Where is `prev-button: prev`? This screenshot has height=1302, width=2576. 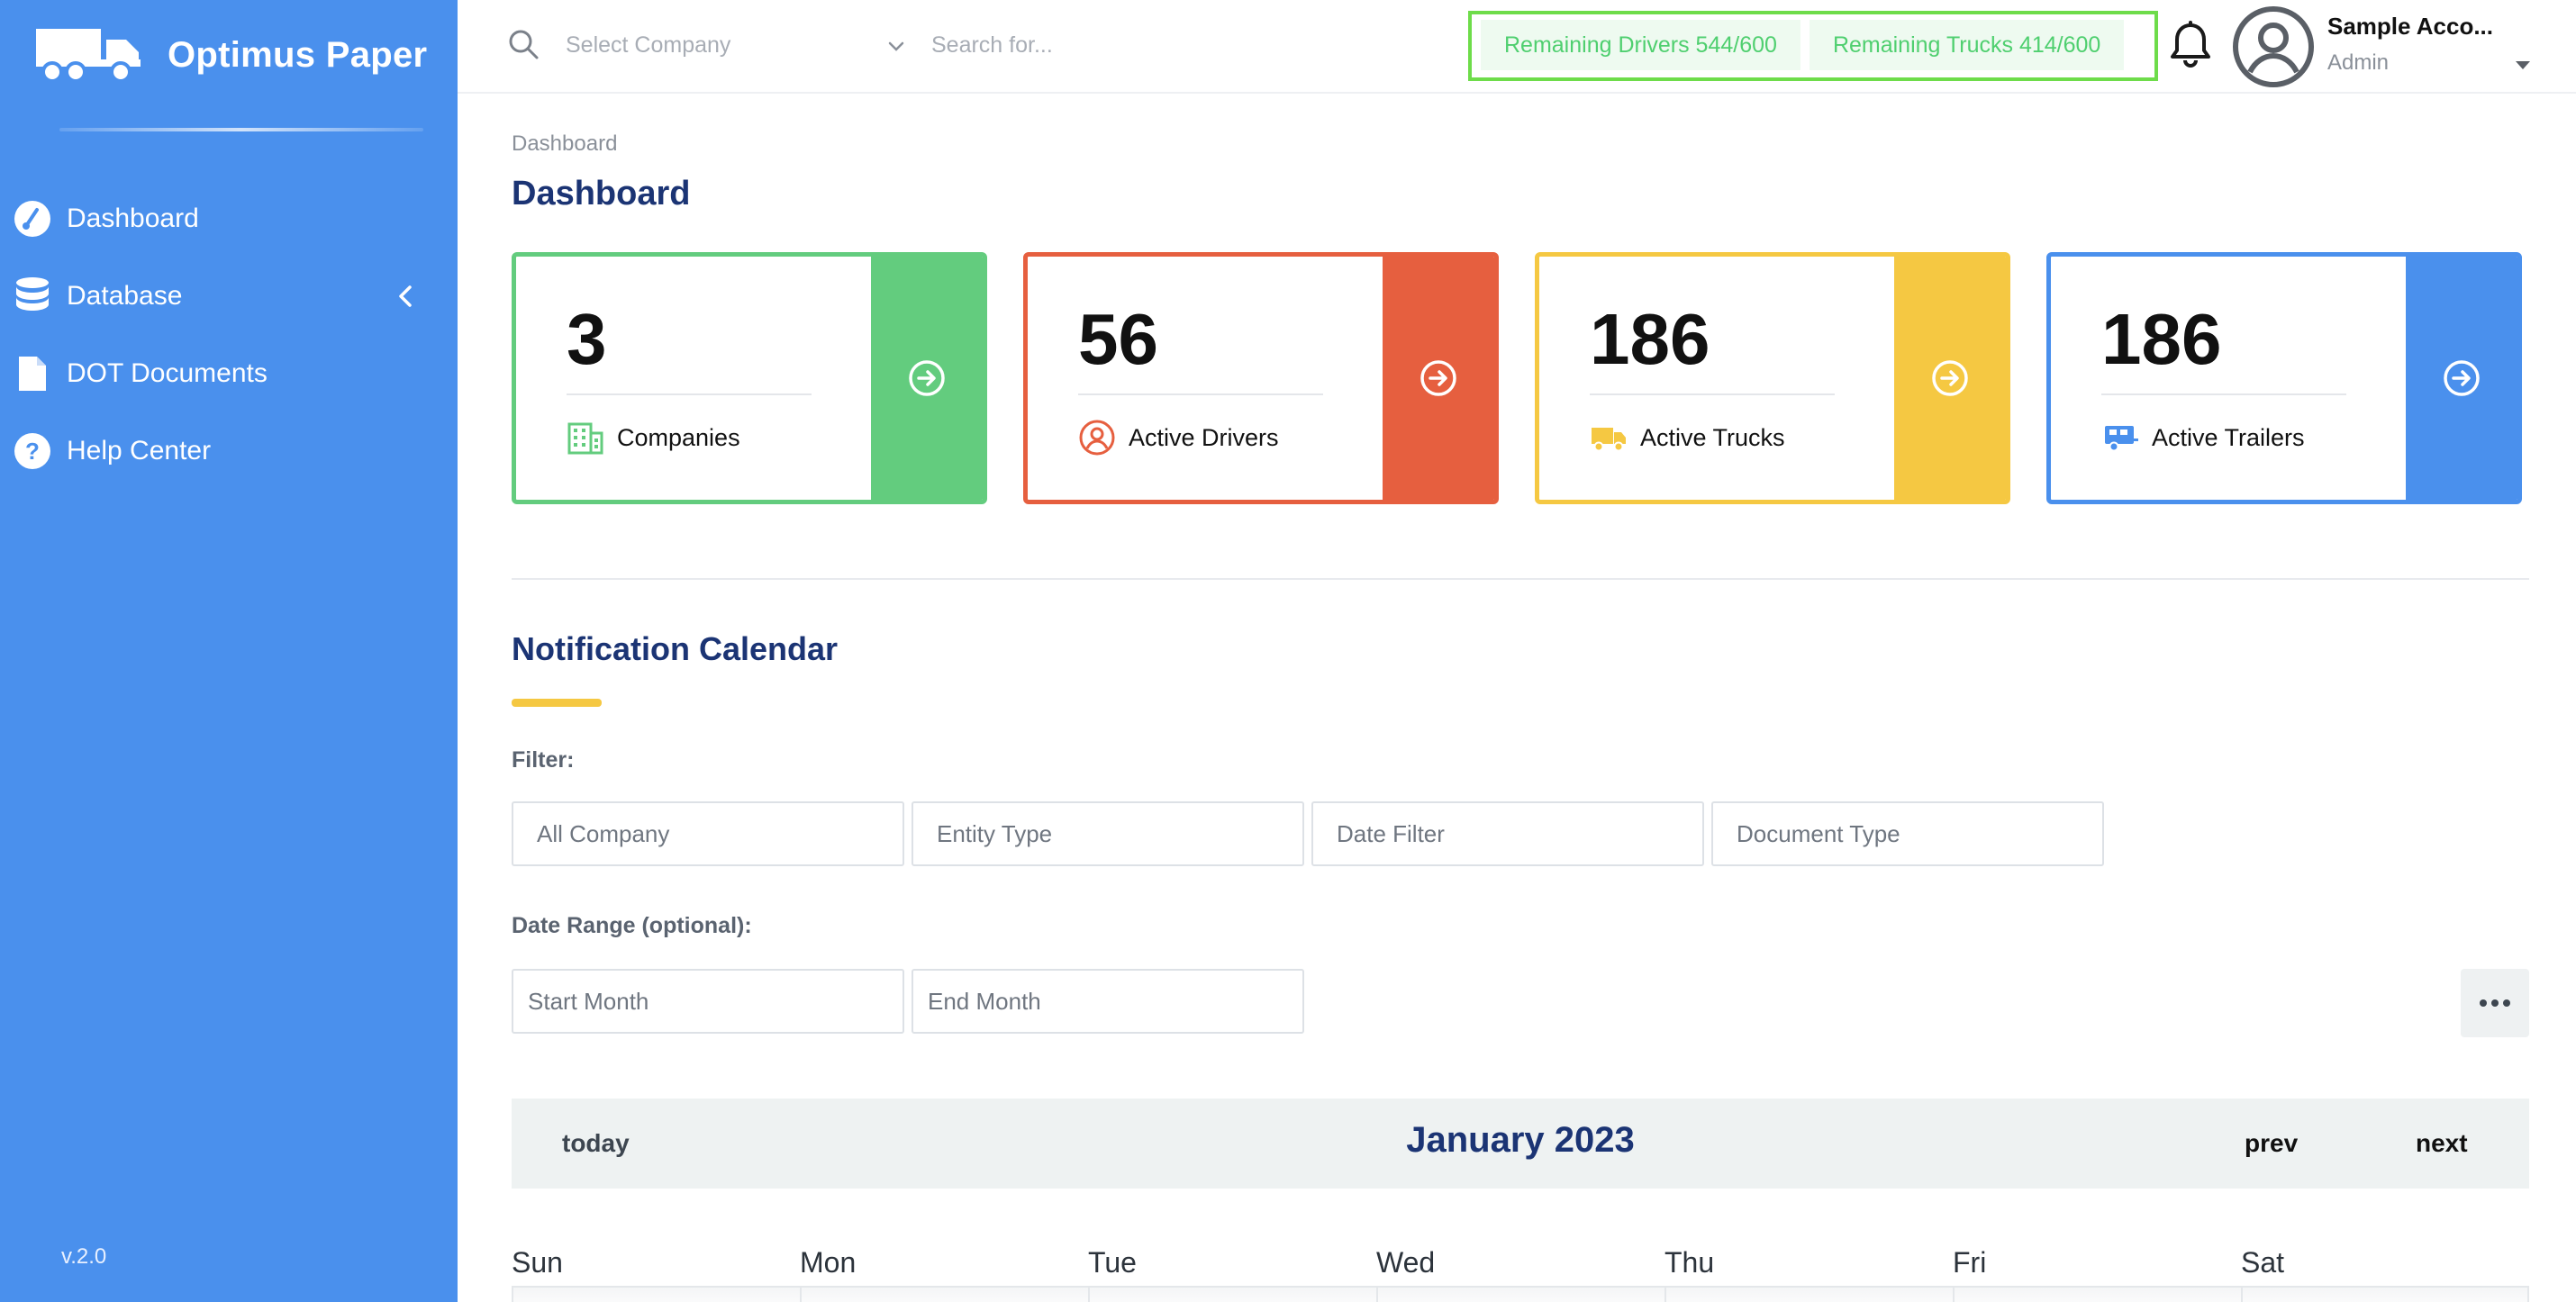 prev-button: prev is located at coordinates (2272, 1143).